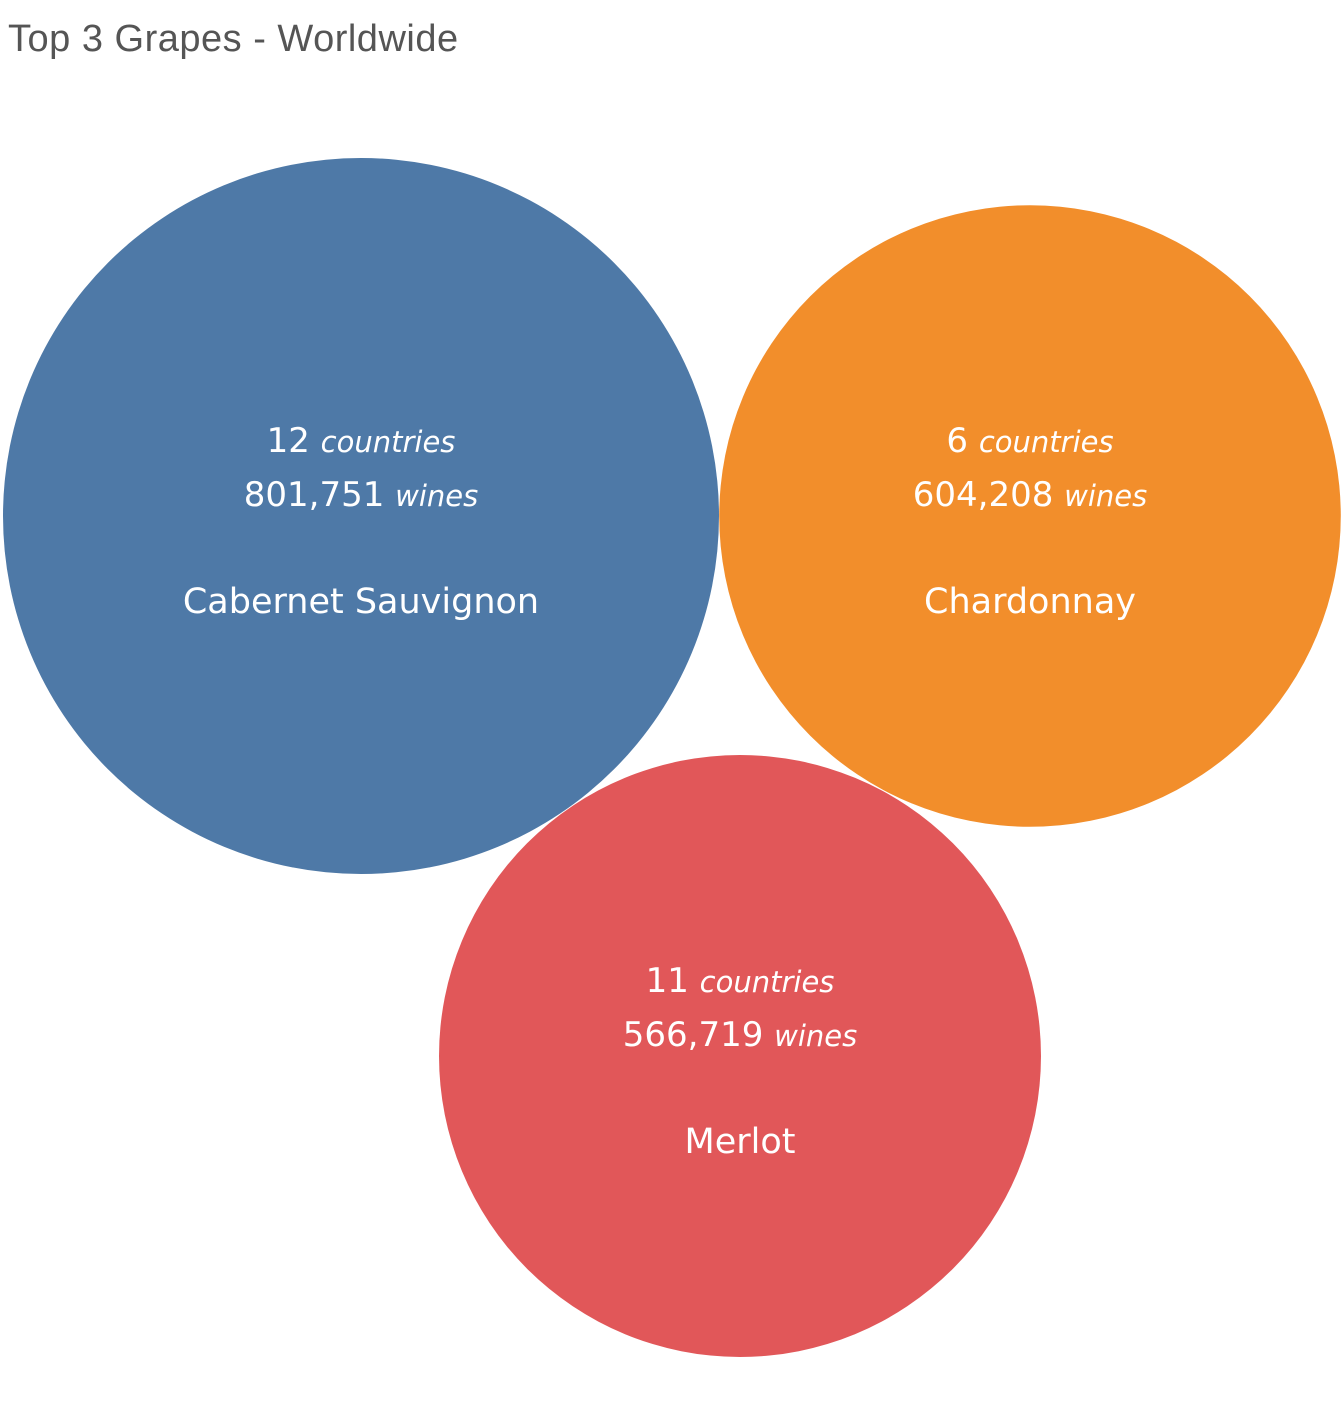  Describe the element at coordinates (988, 495) in the screenshot. I see `wines-value: 604,208` at that location.